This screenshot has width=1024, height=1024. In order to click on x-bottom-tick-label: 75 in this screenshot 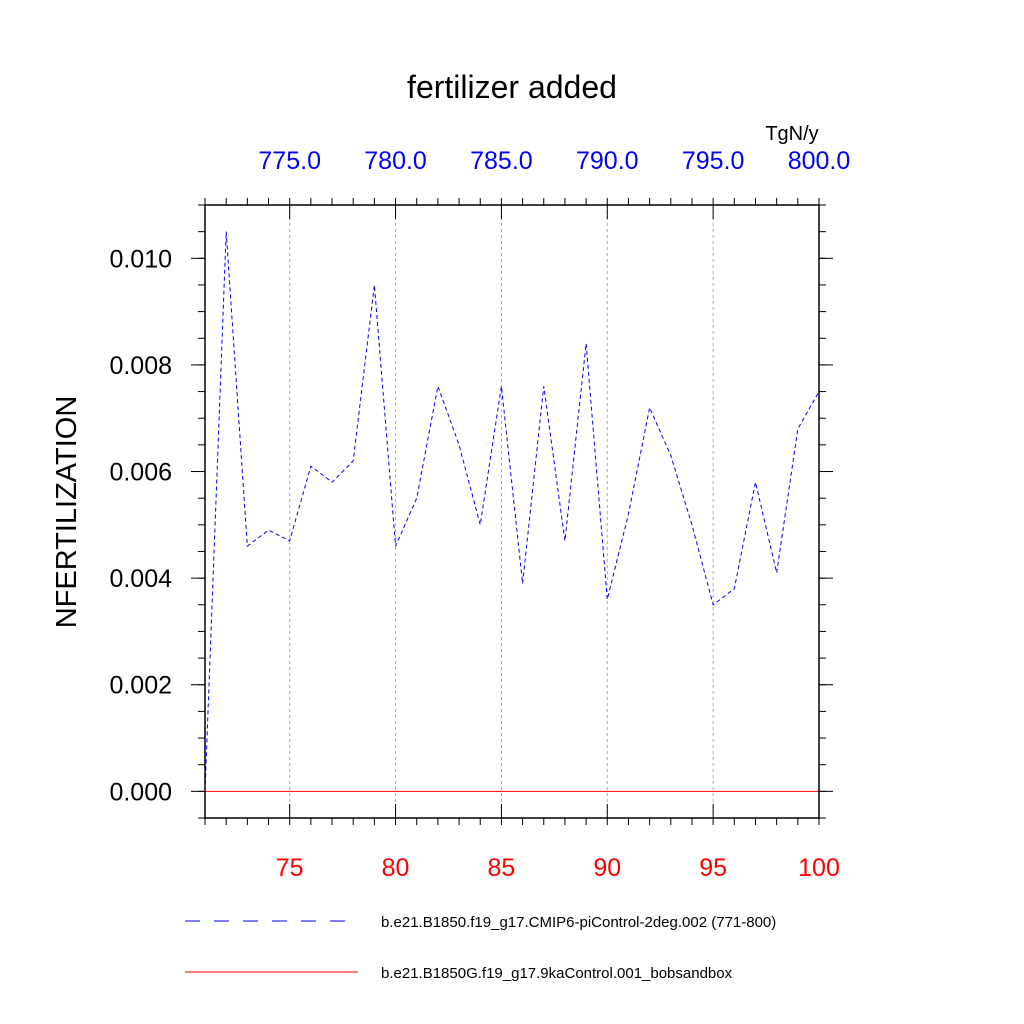, I will do `click(290, 868)`.